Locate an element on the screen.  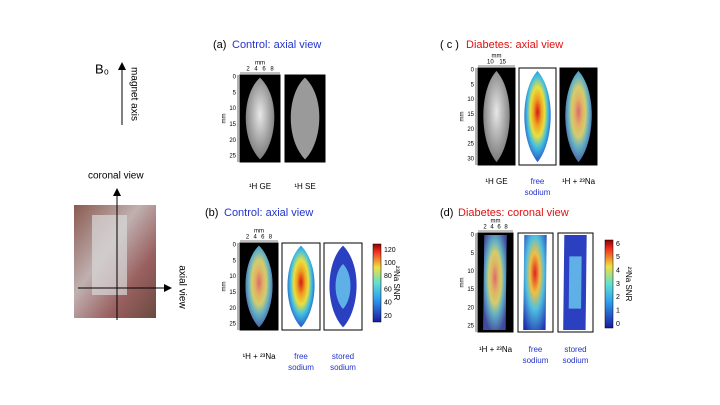
panel-title: Diabetes: axial view is located at coordinates (514, 45).